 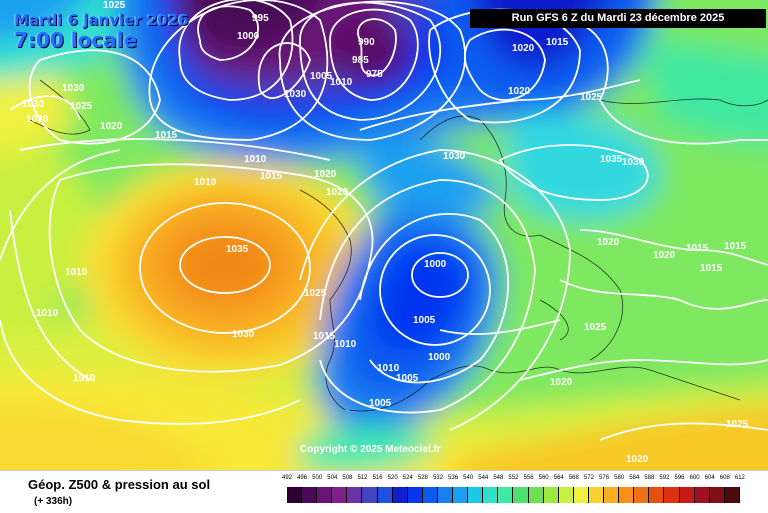 I want to click on scale-tick-label: 508, so click(x=347, y=478).